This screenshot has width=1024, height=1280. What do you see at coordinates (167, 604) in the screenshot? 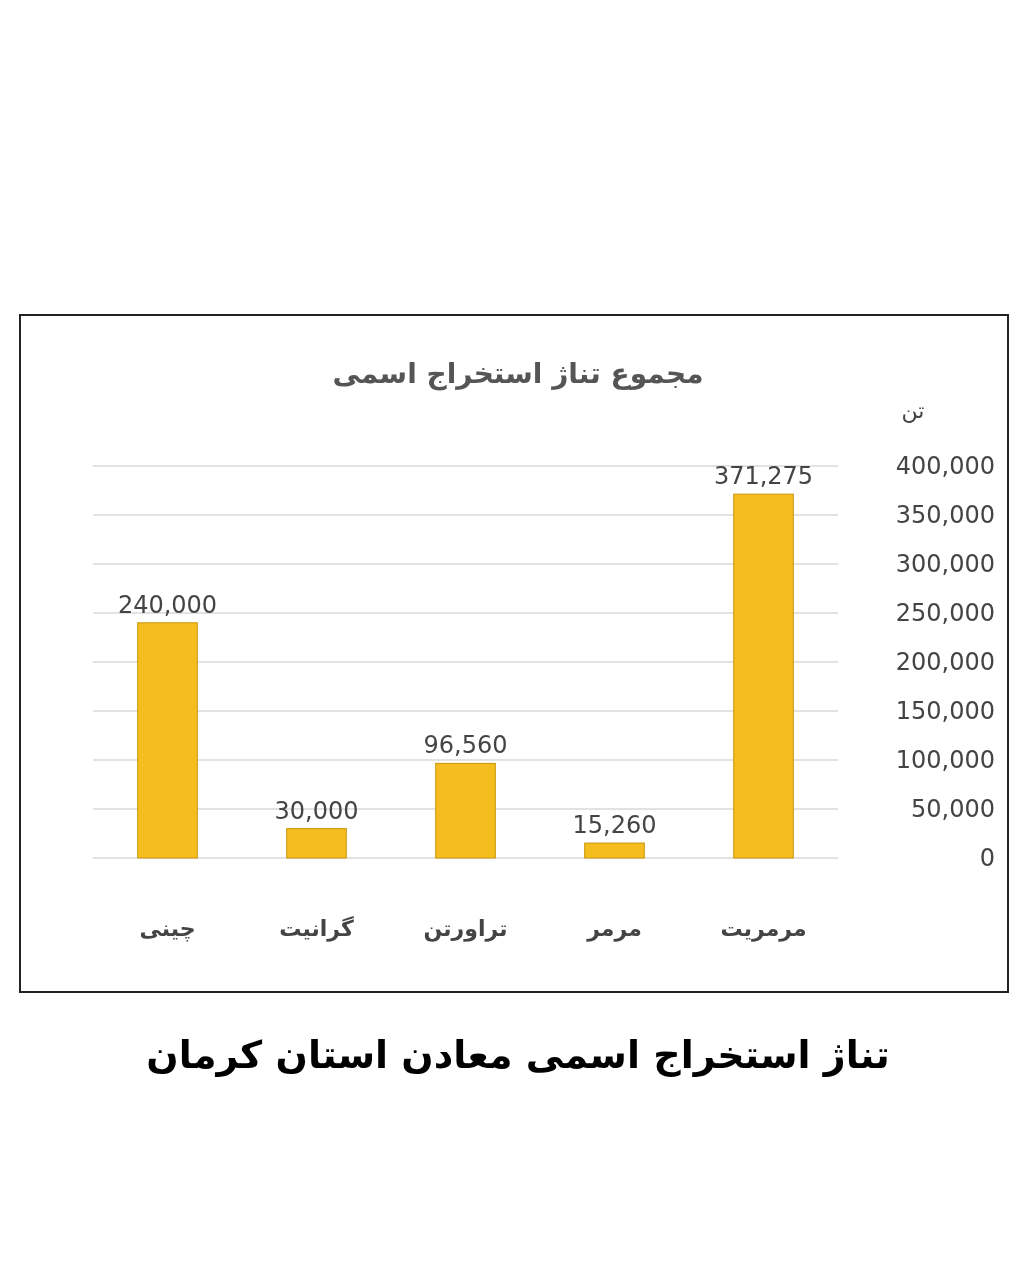
I see `data-label: 240,000` at bounding box center [167, 604].